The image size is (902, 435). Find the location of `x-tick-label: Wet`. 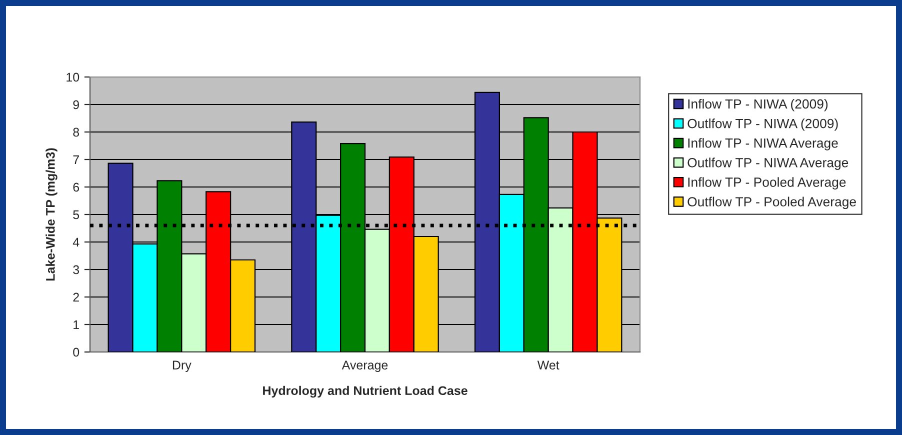

x-tick-label: Wet is located at coordinates (548, 365).